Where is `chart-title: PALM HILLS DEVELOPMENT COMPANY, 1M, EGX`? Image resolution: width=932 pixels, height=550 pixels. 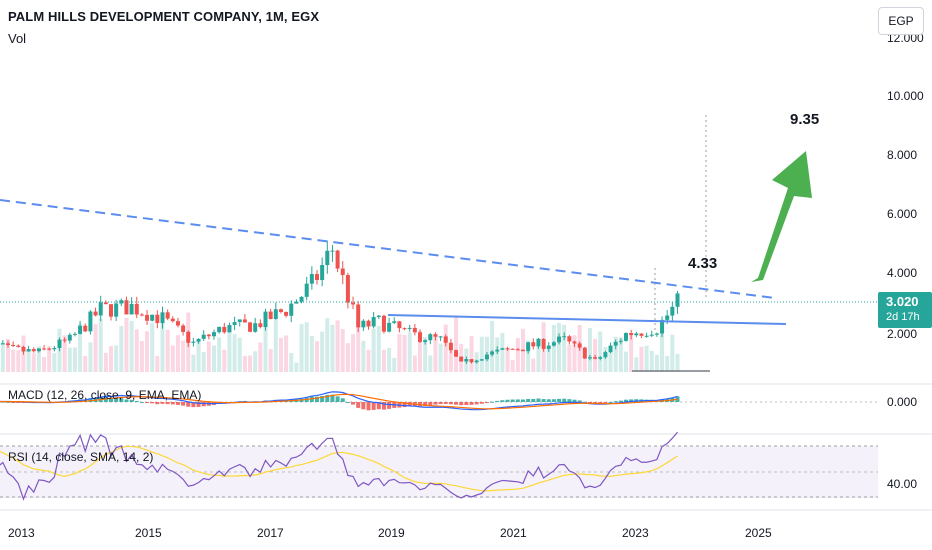
chart-title: PALM HILLS DEVELOPMENT COMPANY, 1M, EGX is located at coordinates (164, 16).